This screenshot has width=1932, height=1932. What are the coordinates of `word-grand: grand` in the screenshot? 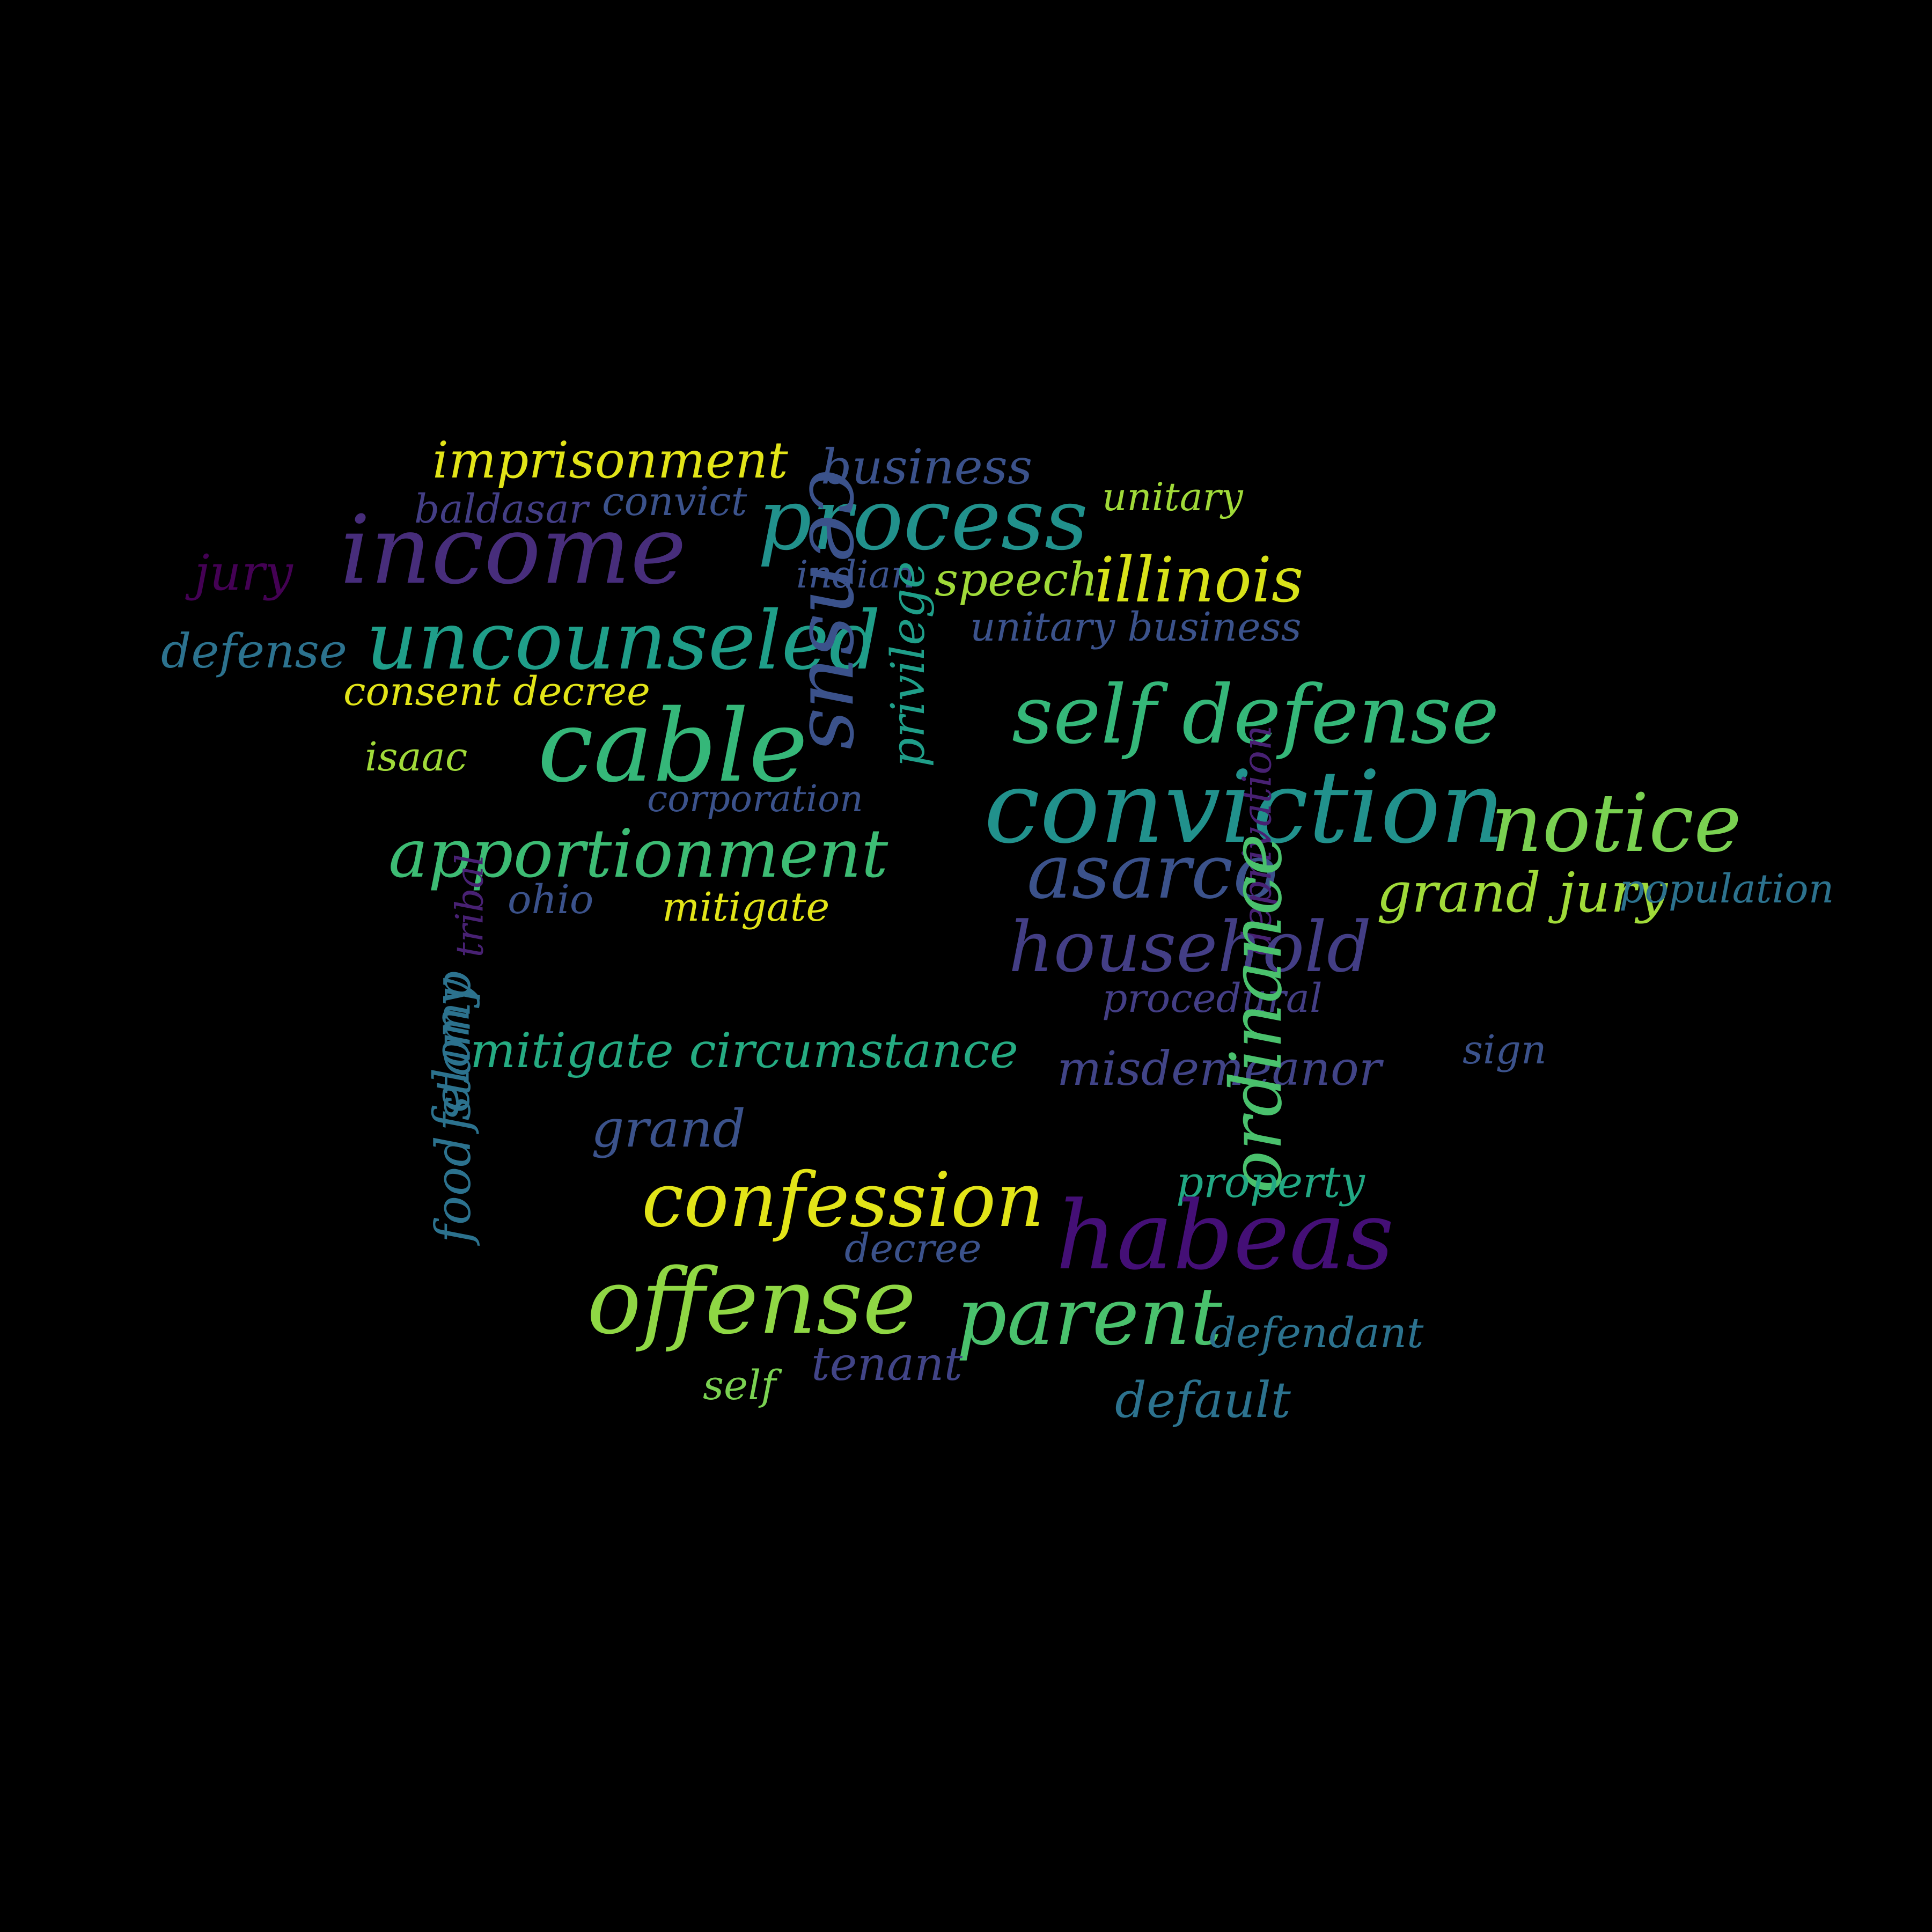 It's located at (668, 1129).